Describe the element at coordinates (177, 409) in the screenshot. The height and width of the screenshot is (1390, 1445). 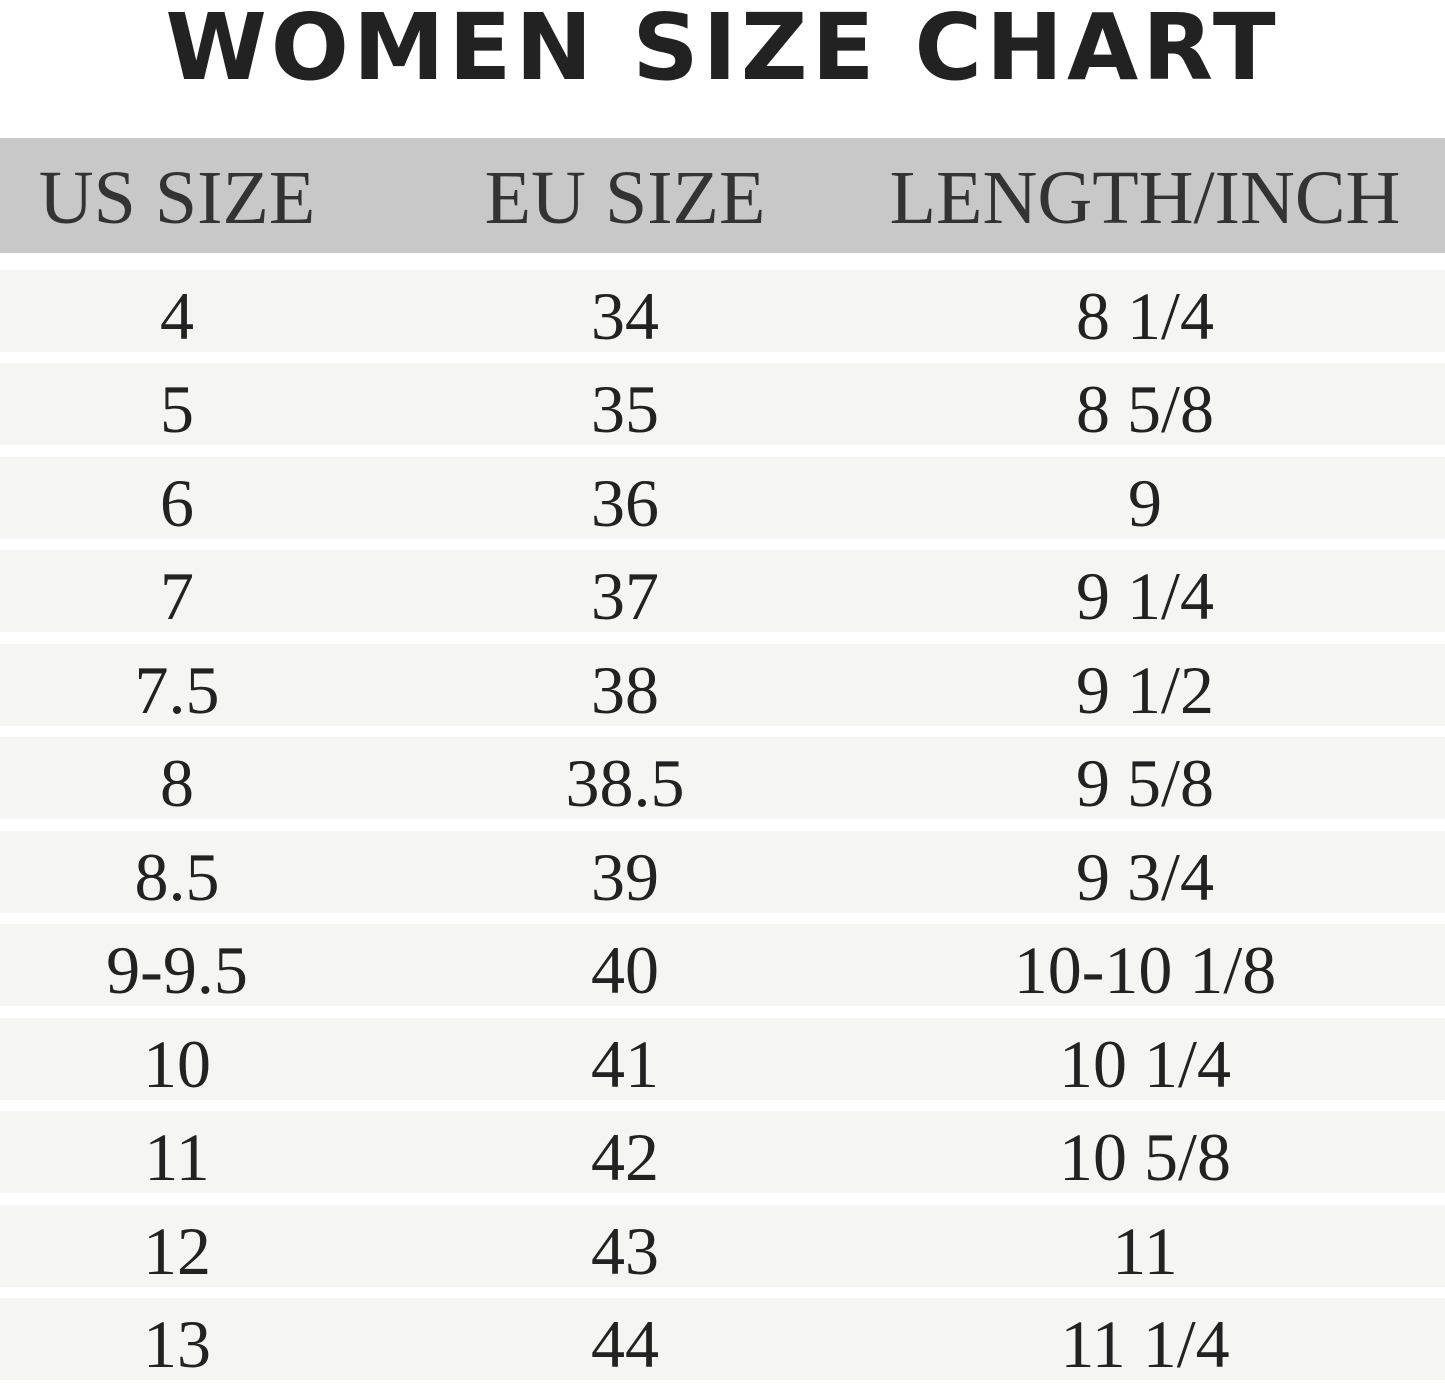
I see `table-cell: 5` at that location.